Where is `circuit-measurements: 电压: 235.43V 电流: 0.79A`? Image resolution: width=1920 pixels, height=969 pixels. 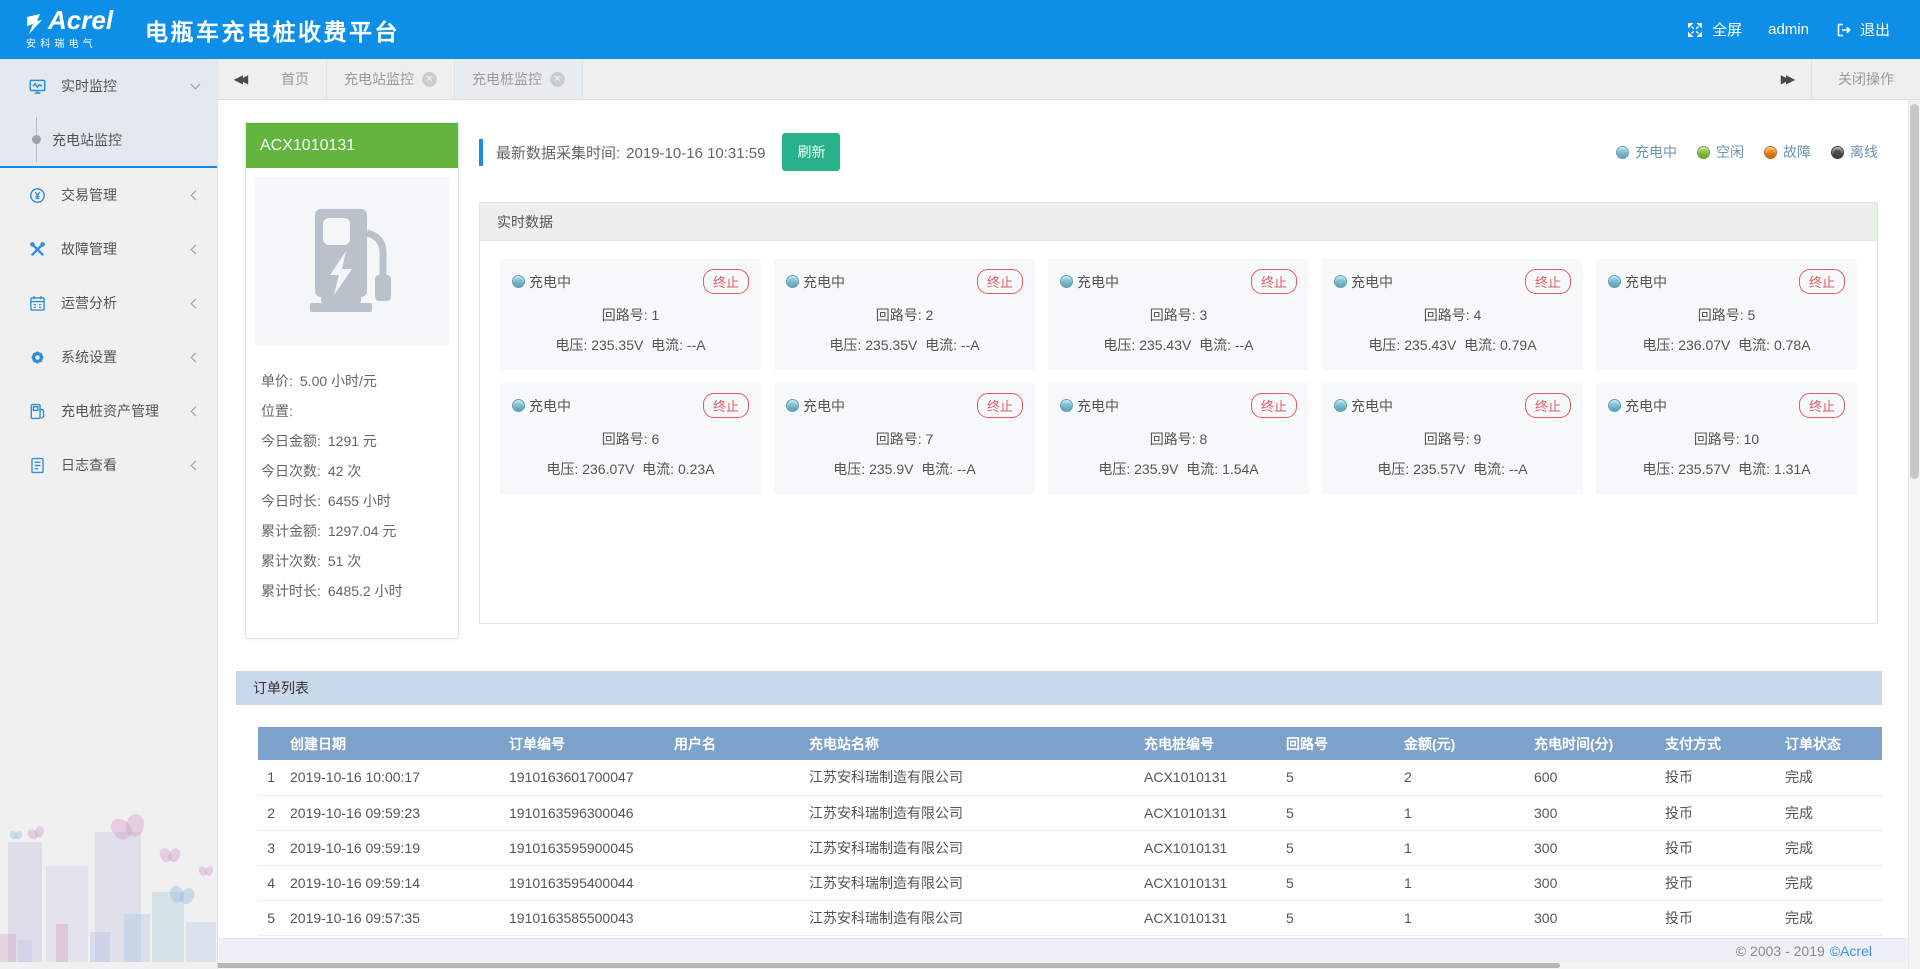 circuit-measurements: 电压: 235.43V 电流: 0.79A is located at coordinates (1452, 345).